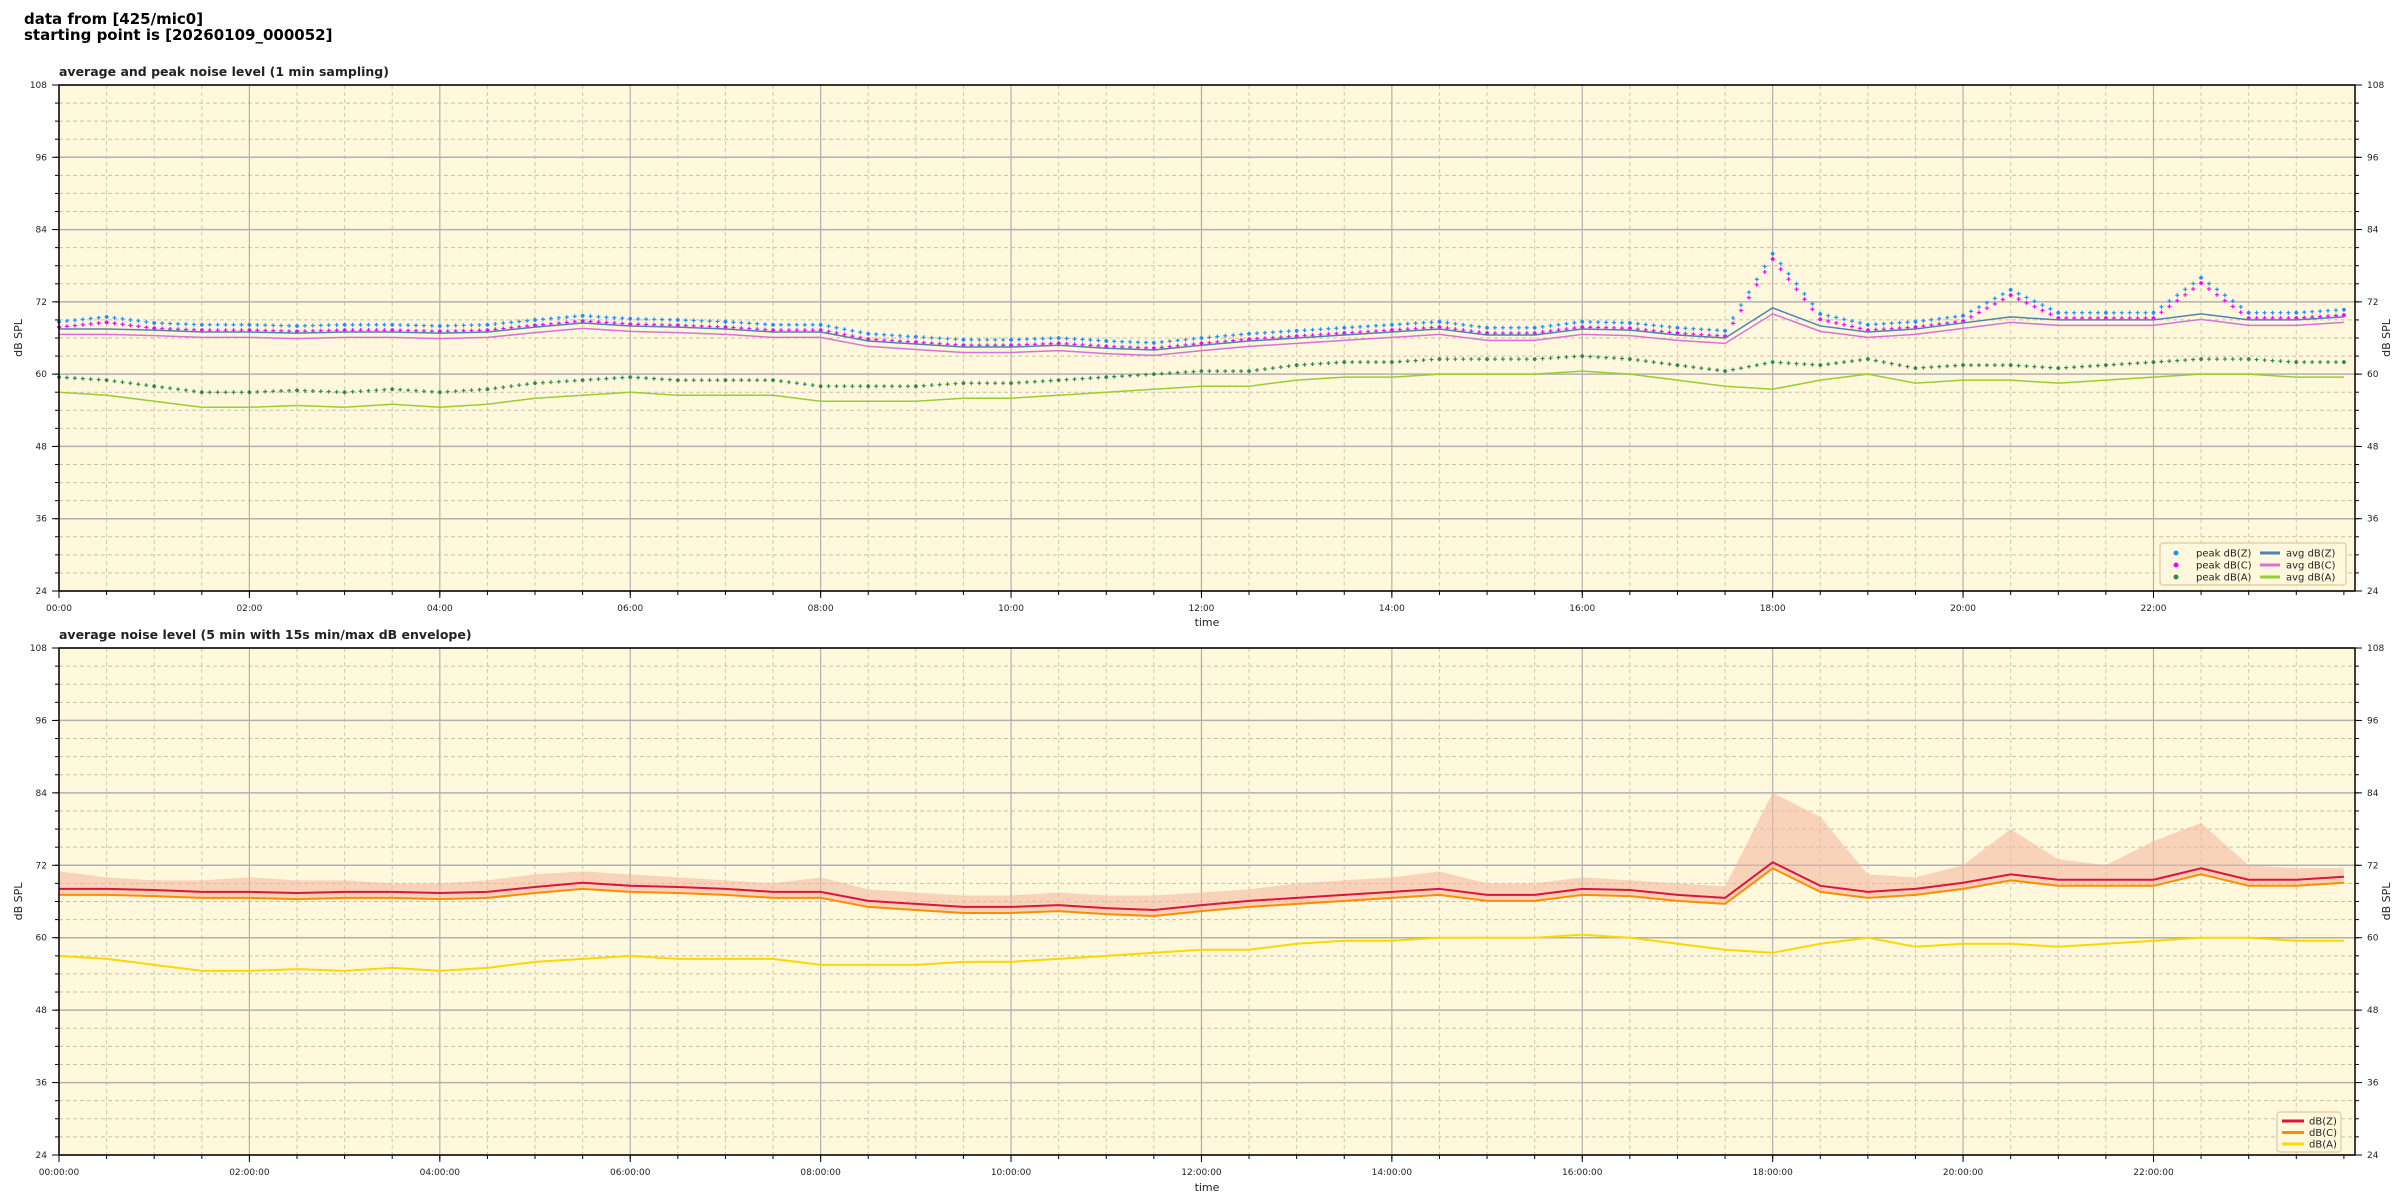 The image size is (2400, 1200). I want to click on x-tick-label: 02:00:00, so click(249, 1173).